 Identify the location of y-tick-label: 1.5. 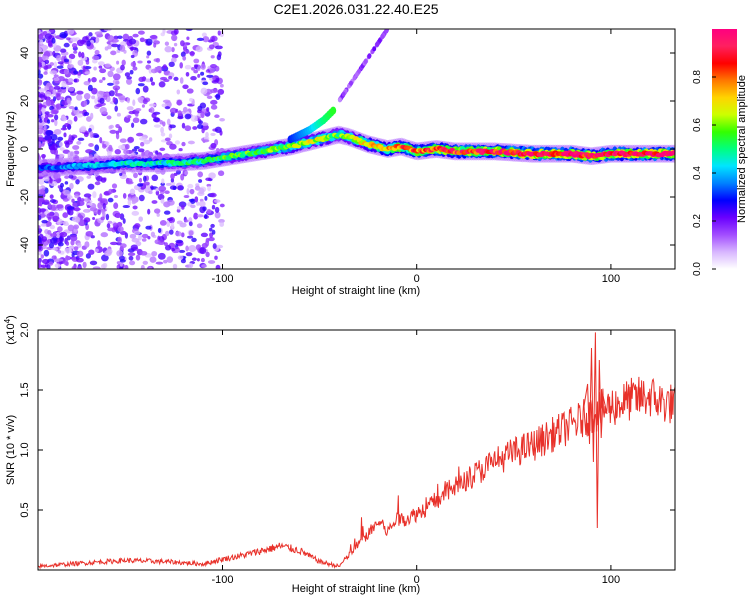
(25, 389).